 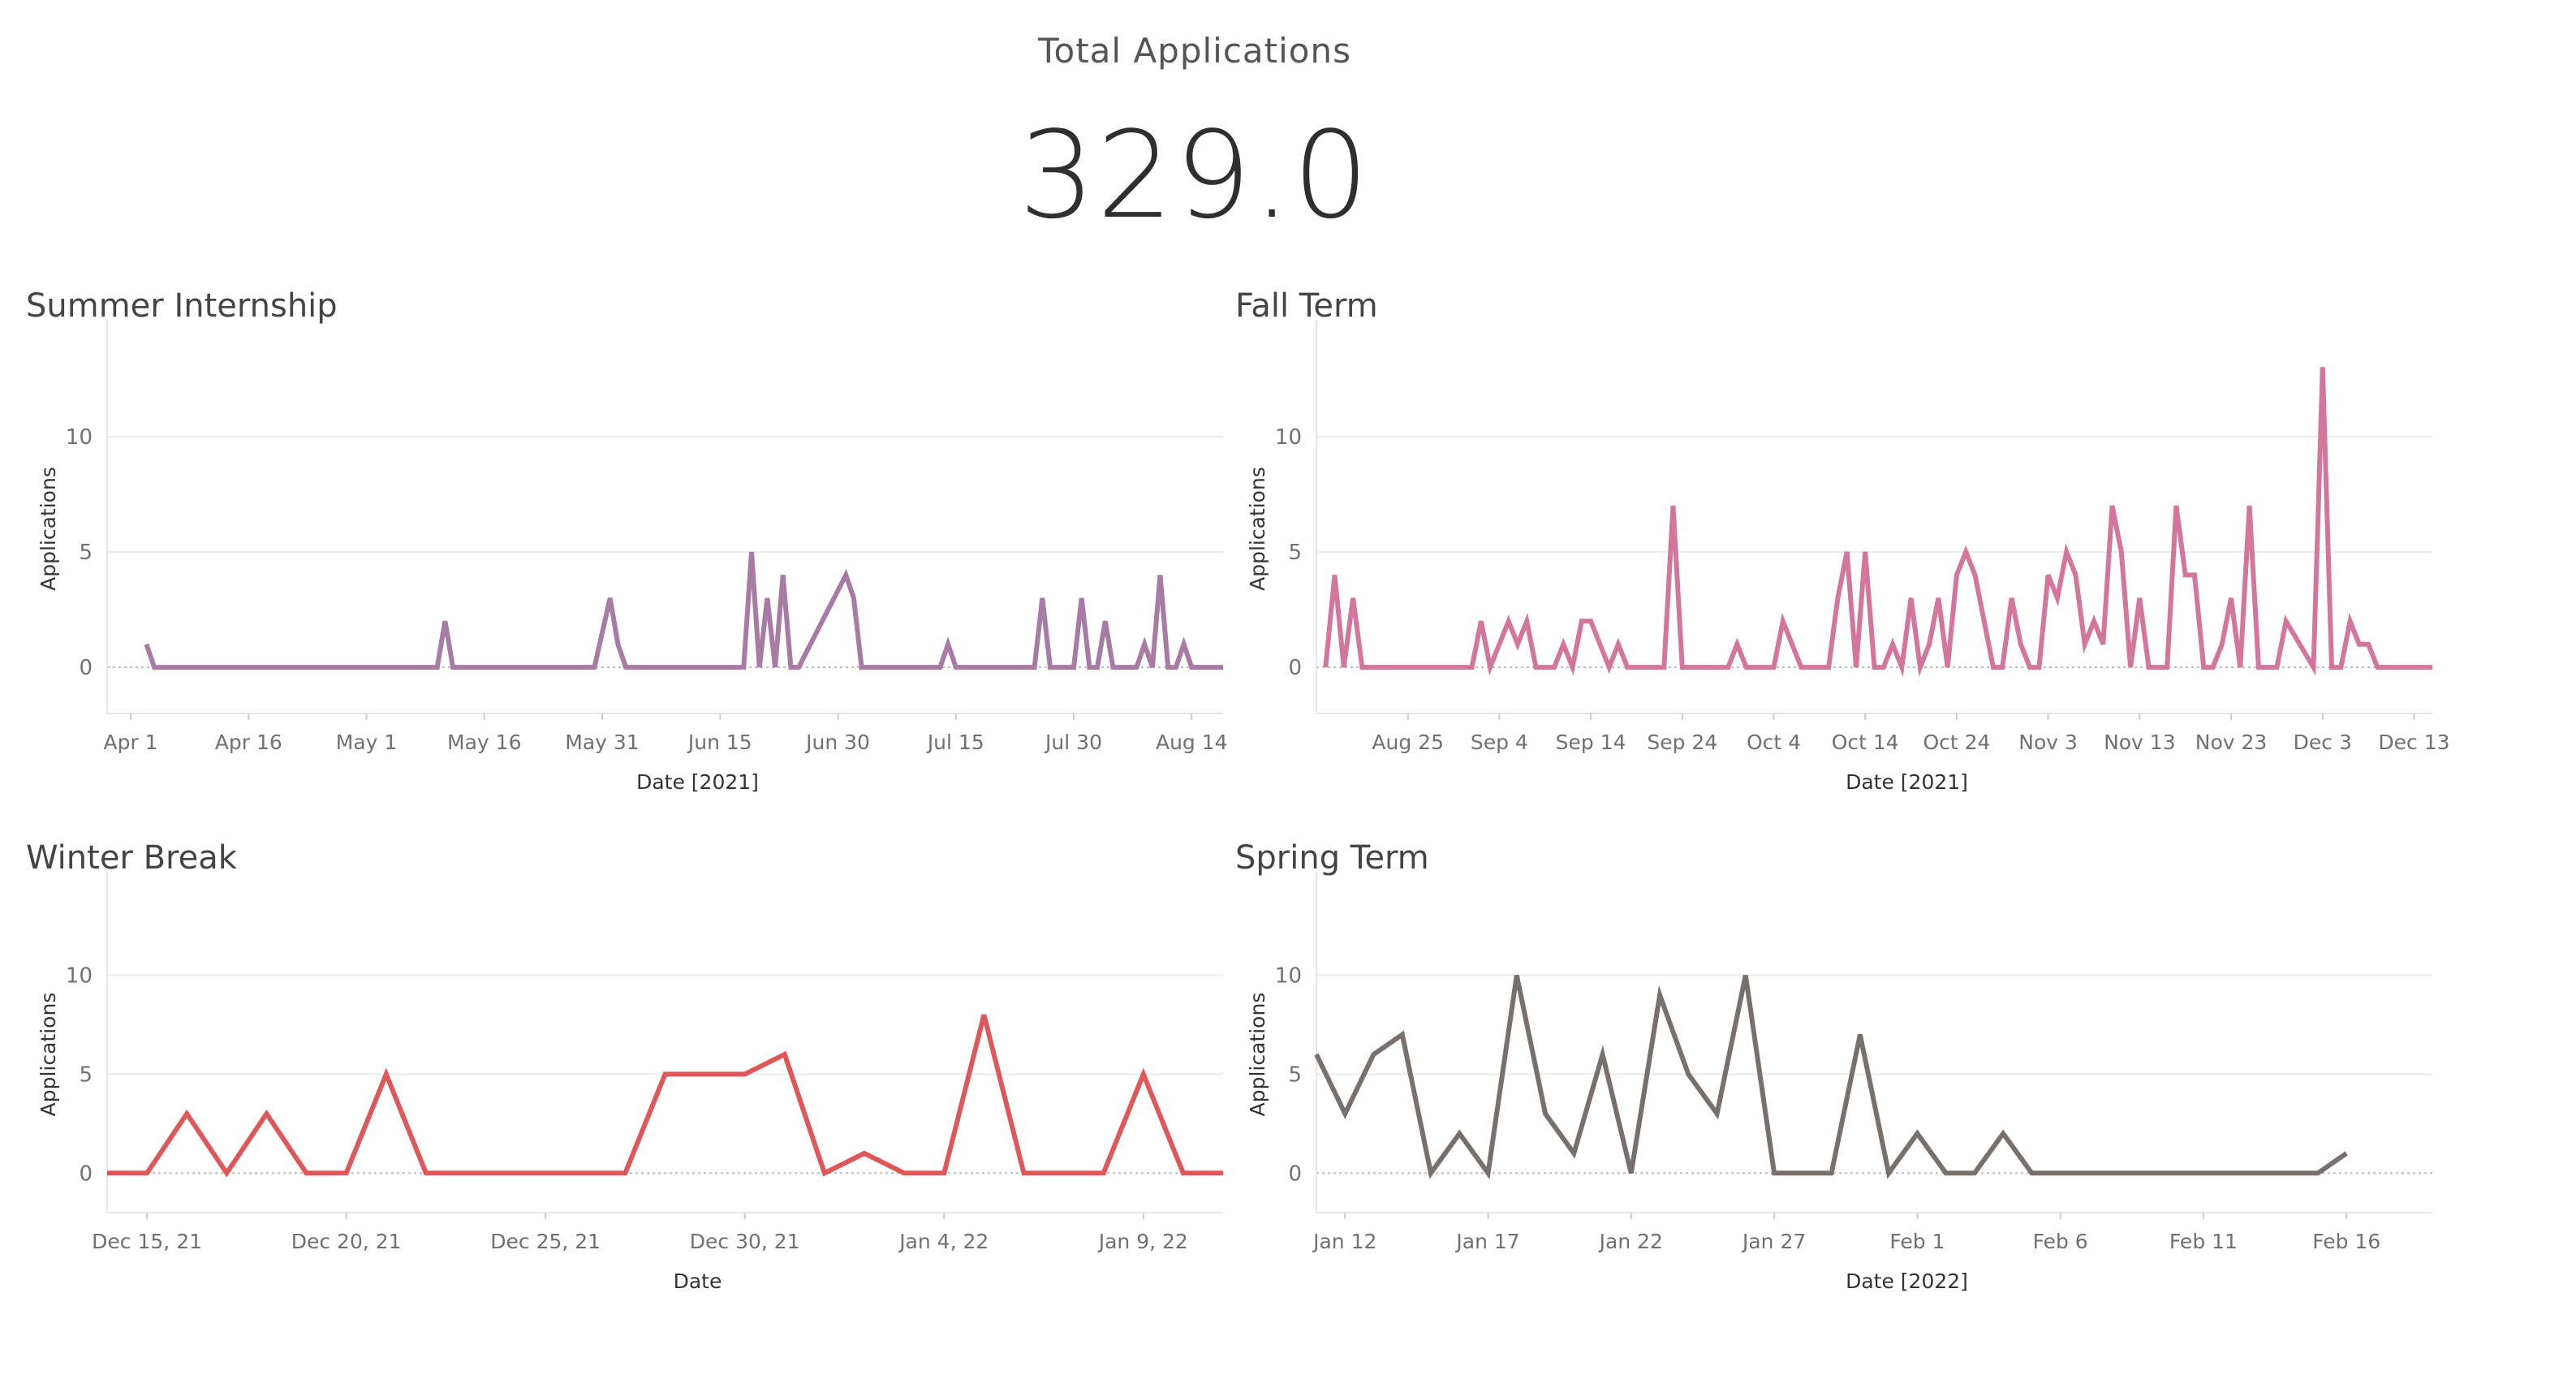 I want to click on x-tick-label: Jun 15, so click(x=720, y=742).